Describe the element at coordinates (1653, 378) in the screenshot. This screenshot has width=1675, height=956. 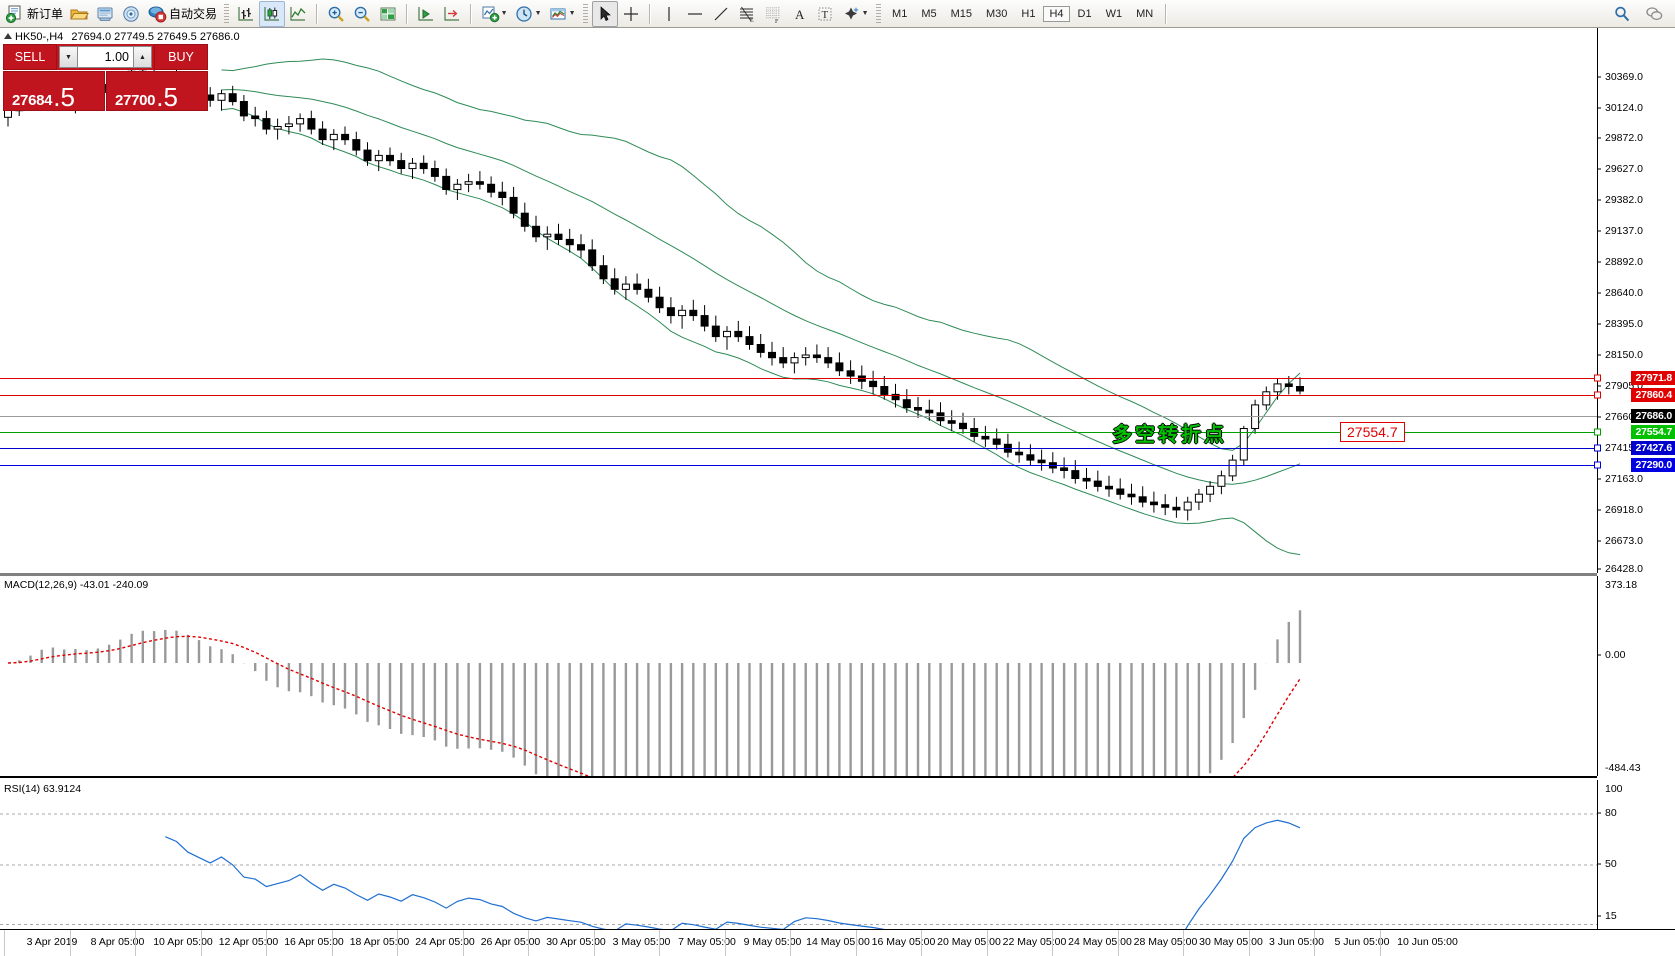
I see `price-level-tag: 27971.8` at that location.